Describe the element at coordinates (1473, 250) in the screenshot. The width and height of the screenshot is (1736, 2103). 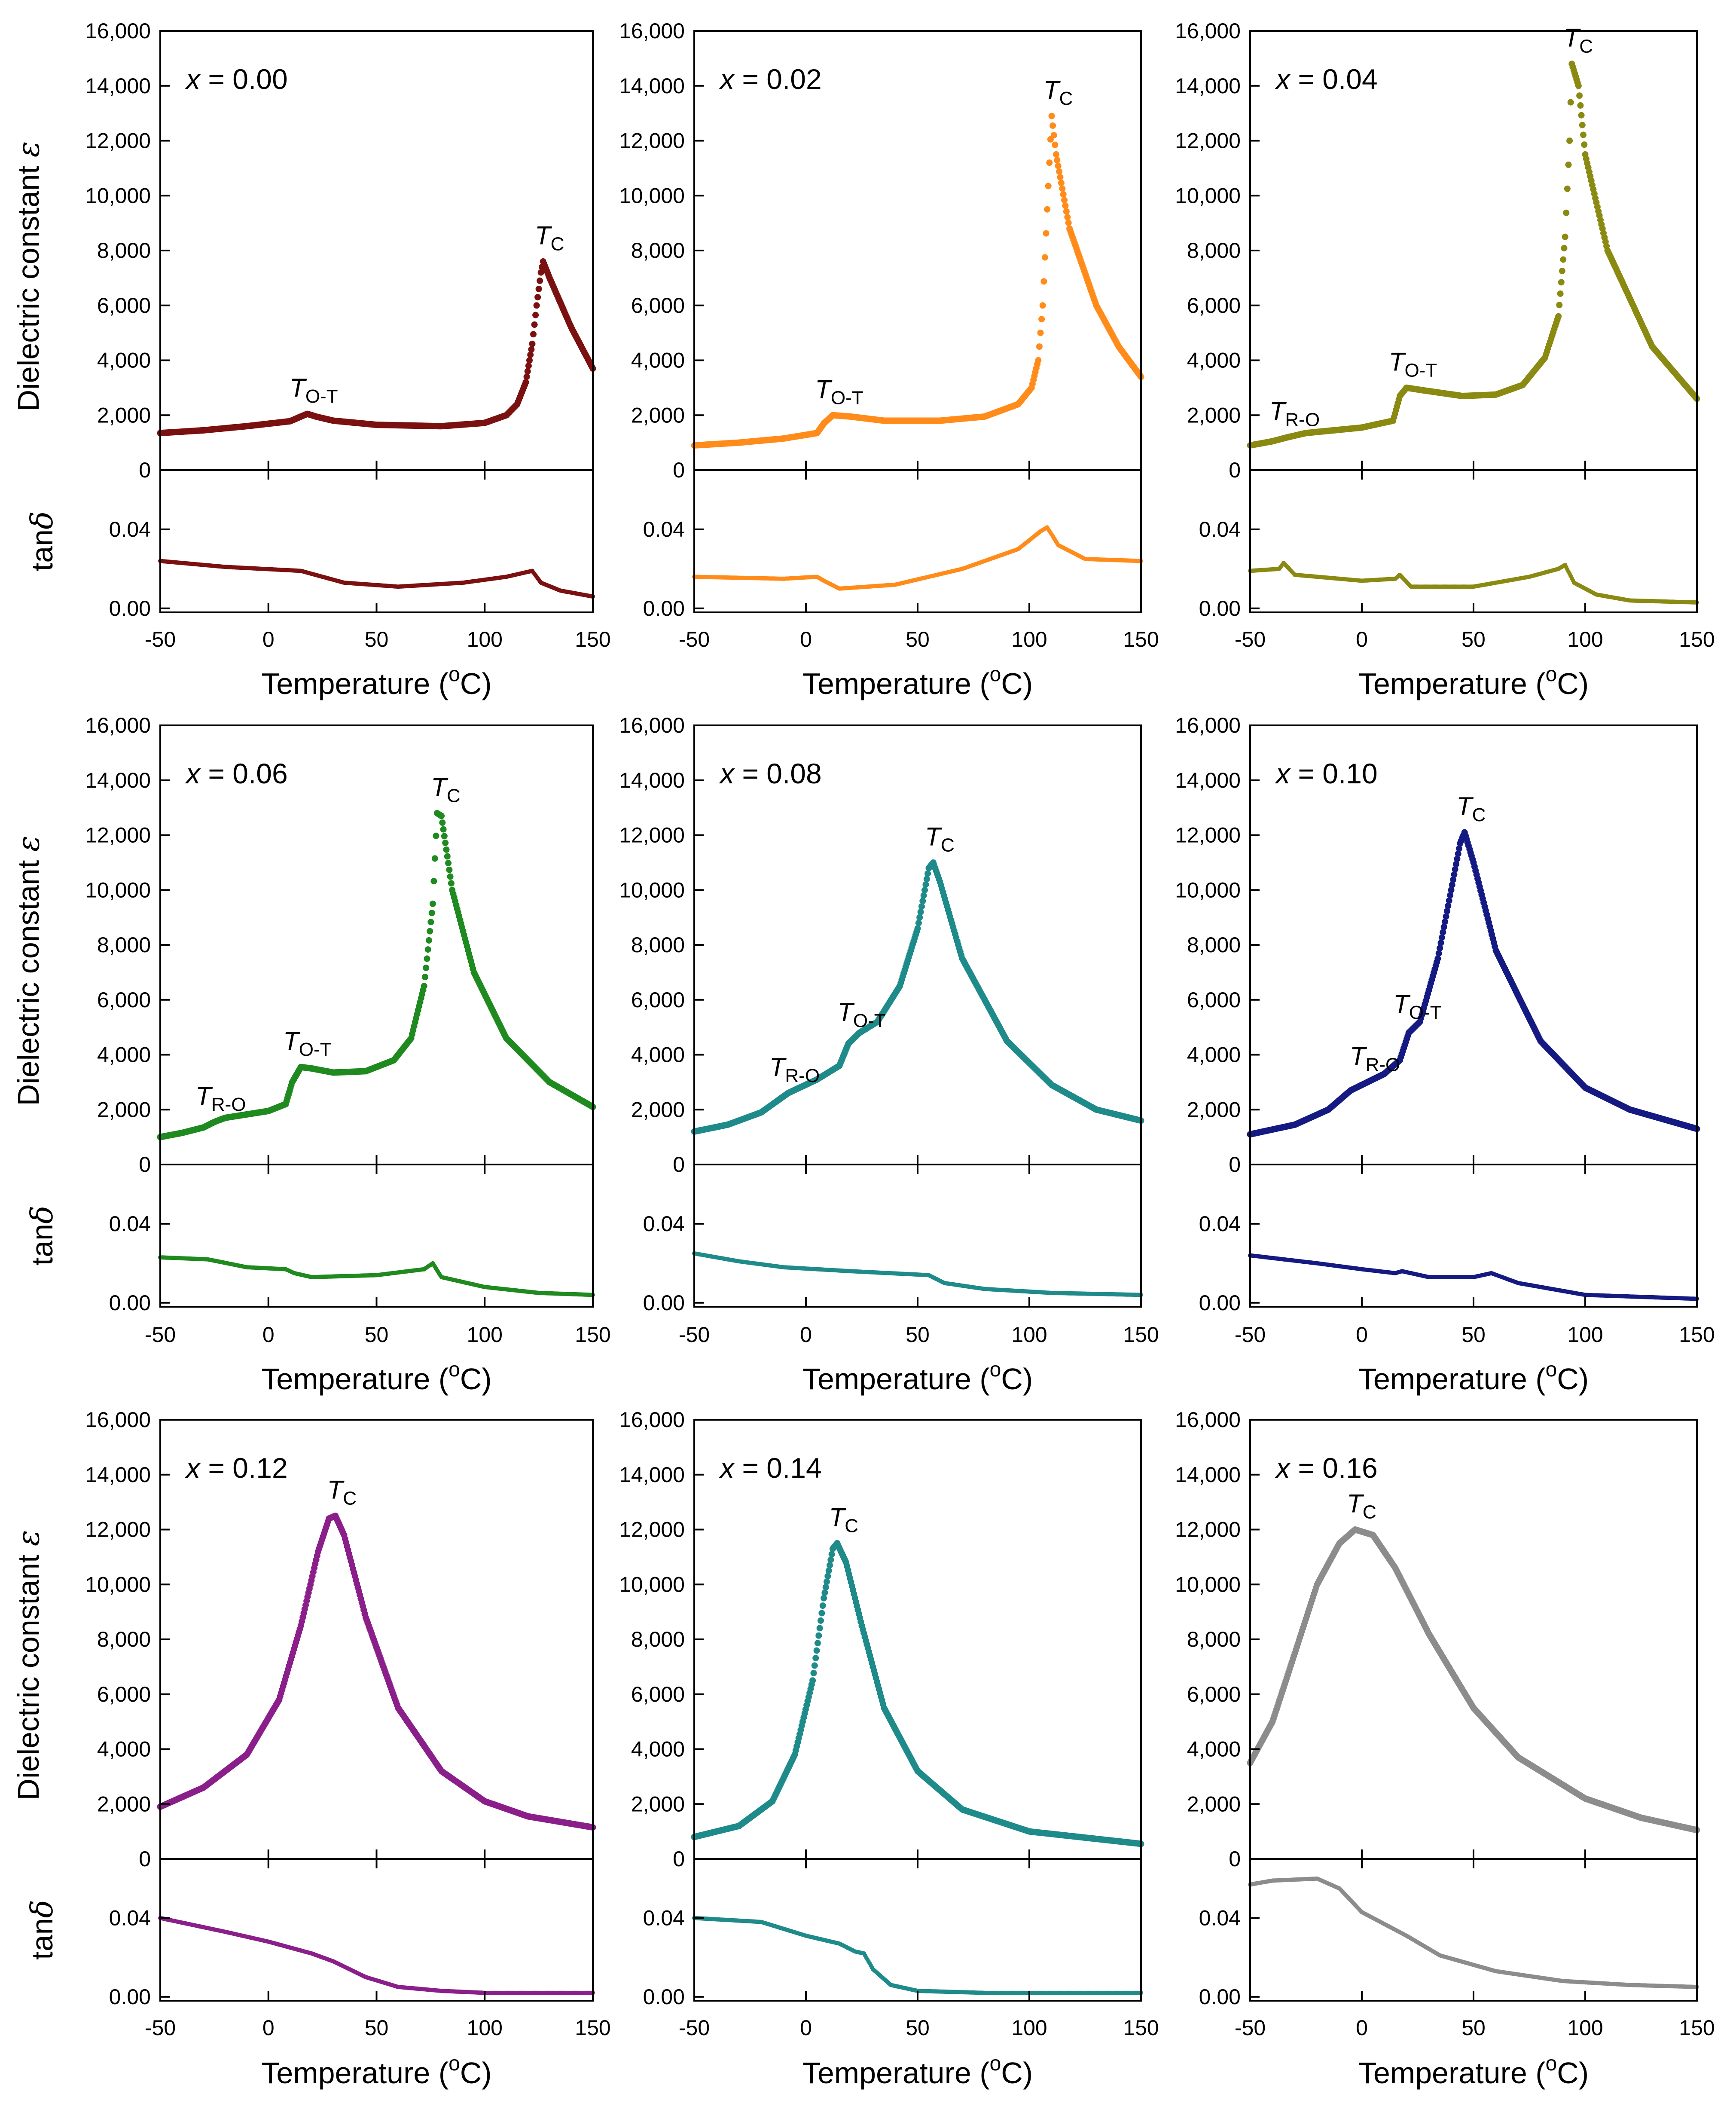
I see `dielectric-plot-frame` at that location.